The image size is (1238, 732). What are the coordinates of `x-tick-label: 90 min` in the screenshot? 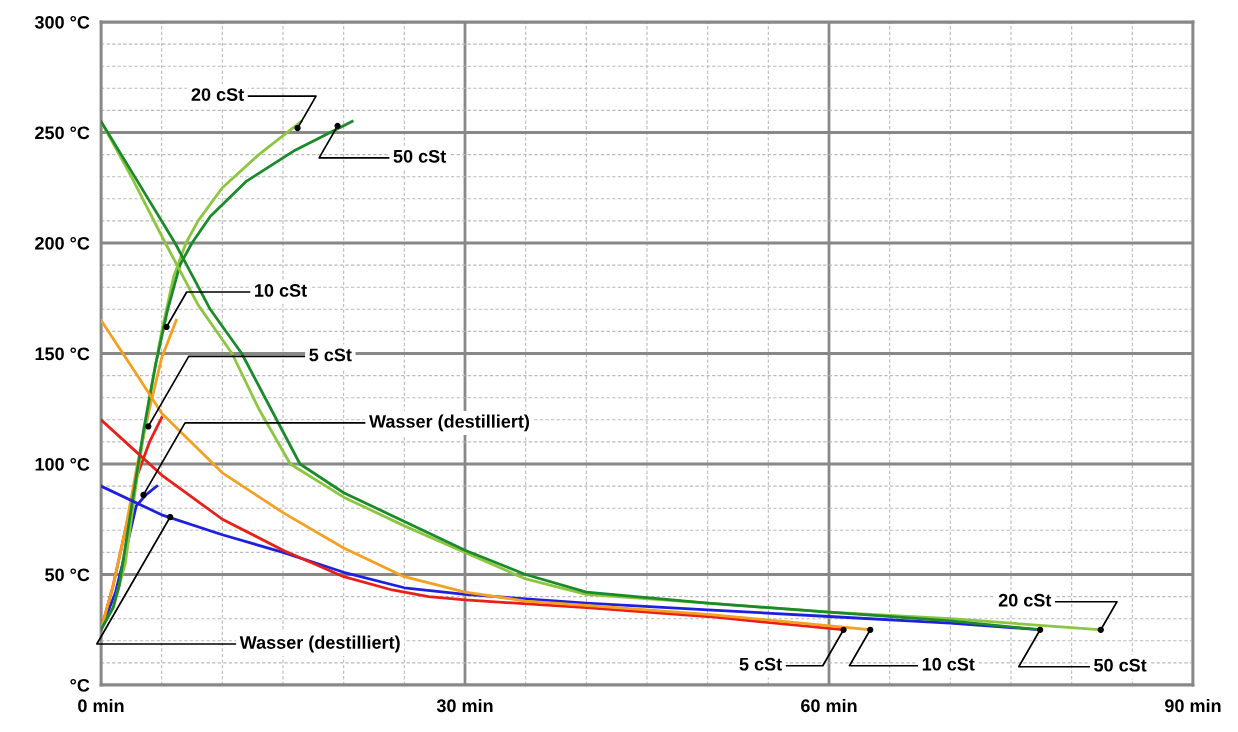 It's located at (1193, 705).